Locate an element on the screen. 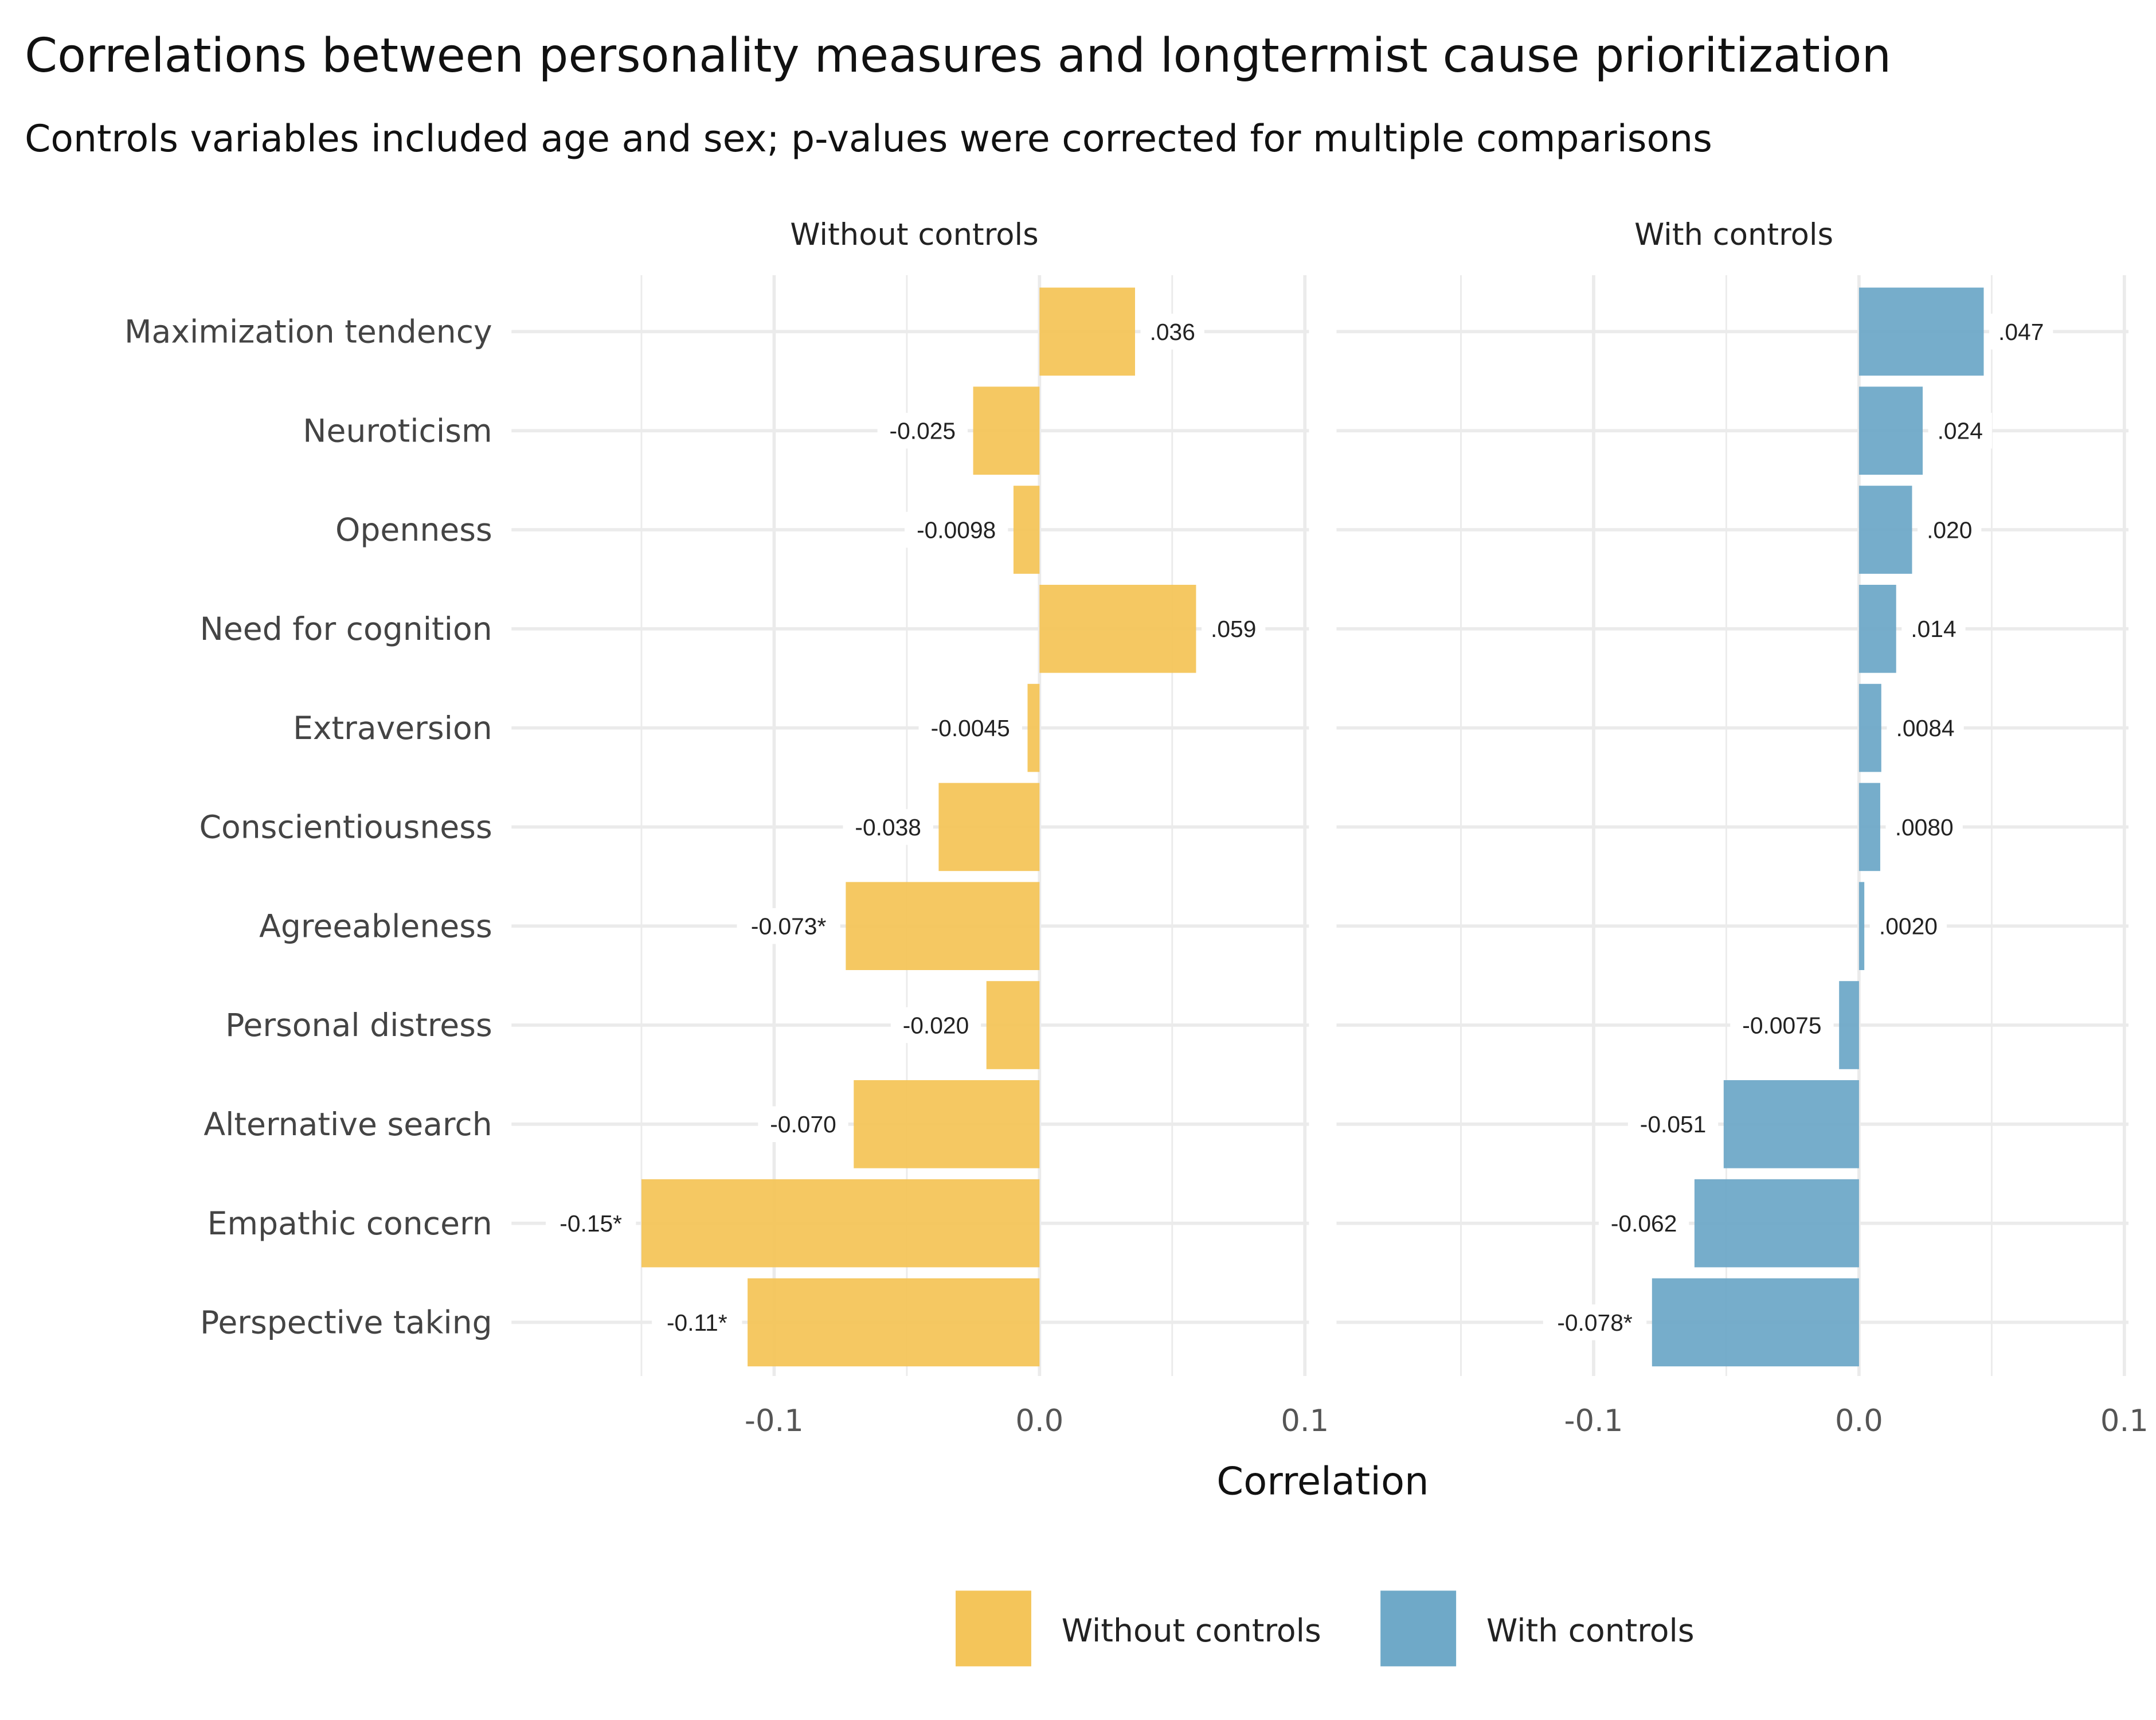 The image size is (2156, 1720). data-label: .059 is located at coordinates (1233, 629).